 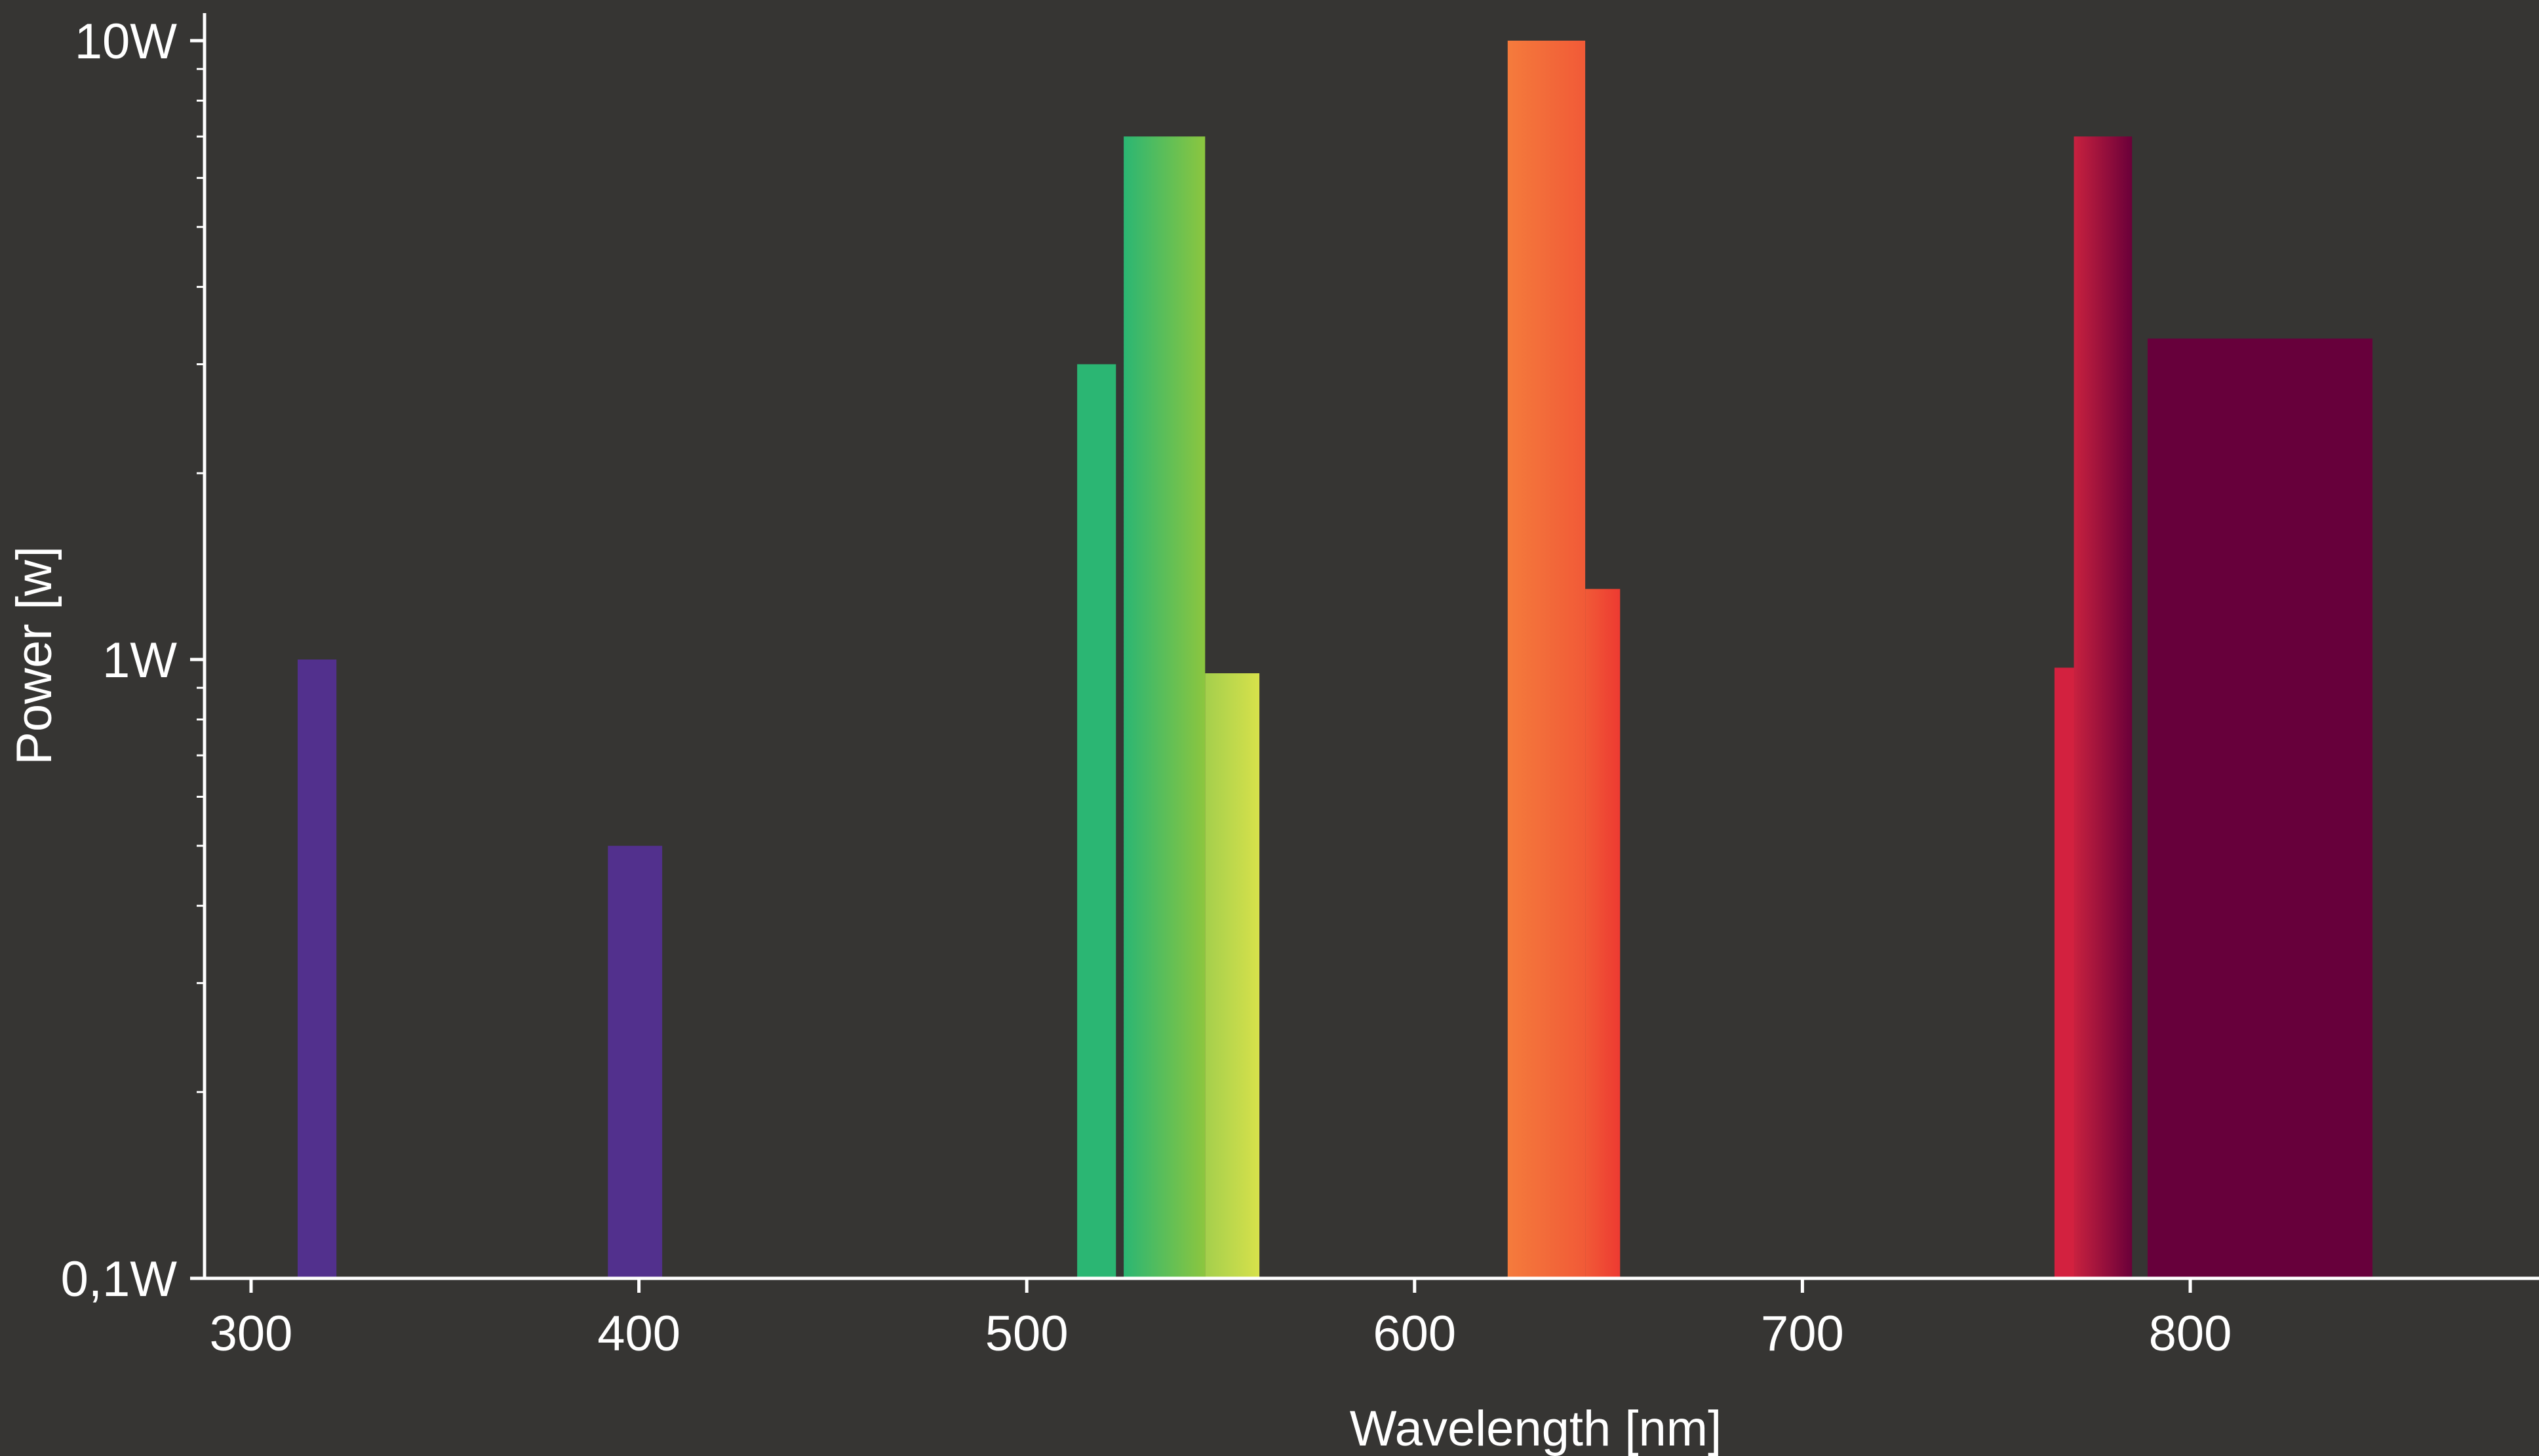 I want to click on bar-765-770nm, so click(x=2064, y=972).